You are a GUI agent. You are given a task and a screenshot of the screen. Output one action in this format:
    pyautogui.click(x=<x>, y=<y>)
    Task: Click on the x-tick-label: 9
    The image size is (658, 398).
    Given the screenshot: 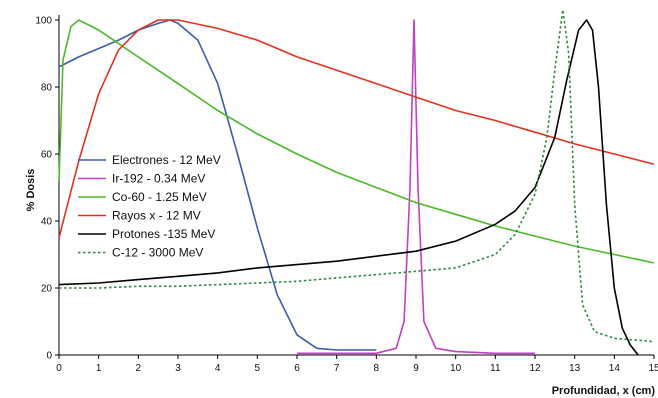 What is the action you would take?
    pyautogui.click(x=416, y=368)
    